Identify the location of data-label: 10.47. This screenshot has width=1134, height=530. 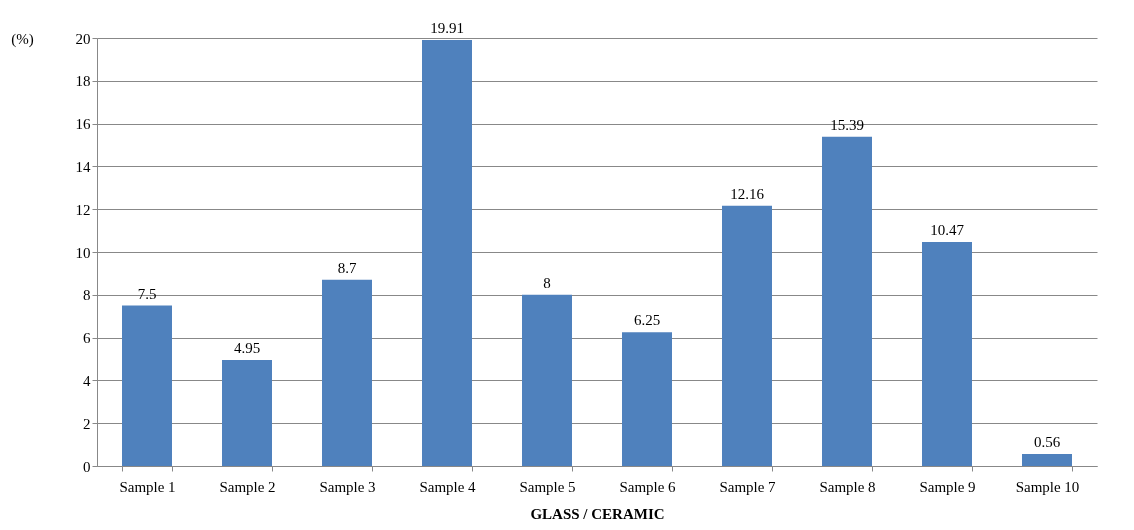
(947, 229).